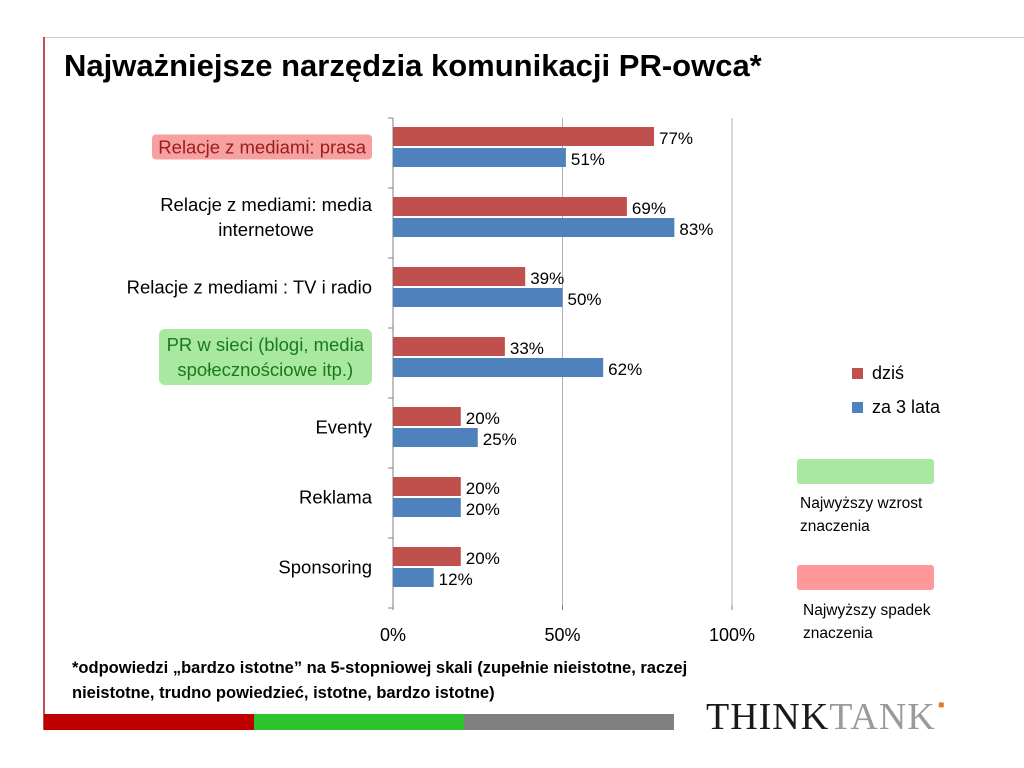 This screenshot has height=768, width=1024. What do you see at coordinates (882, 717) in the screenshot?
I see `logo-tank: TANK` at bounding box center [882, 717].